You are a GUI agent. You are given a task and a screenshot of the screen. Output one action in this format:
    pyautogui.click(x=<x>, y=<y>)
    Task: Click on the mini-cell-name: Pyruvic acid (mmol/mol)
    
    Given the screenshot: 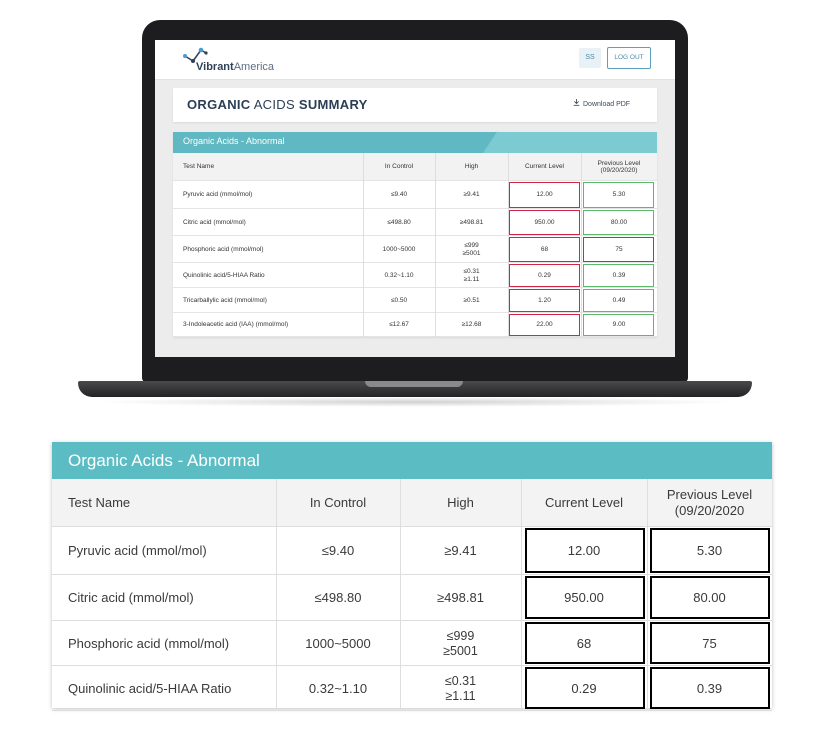 What is the action you would take?
    pyautogui.click(x=218, y=195)
    